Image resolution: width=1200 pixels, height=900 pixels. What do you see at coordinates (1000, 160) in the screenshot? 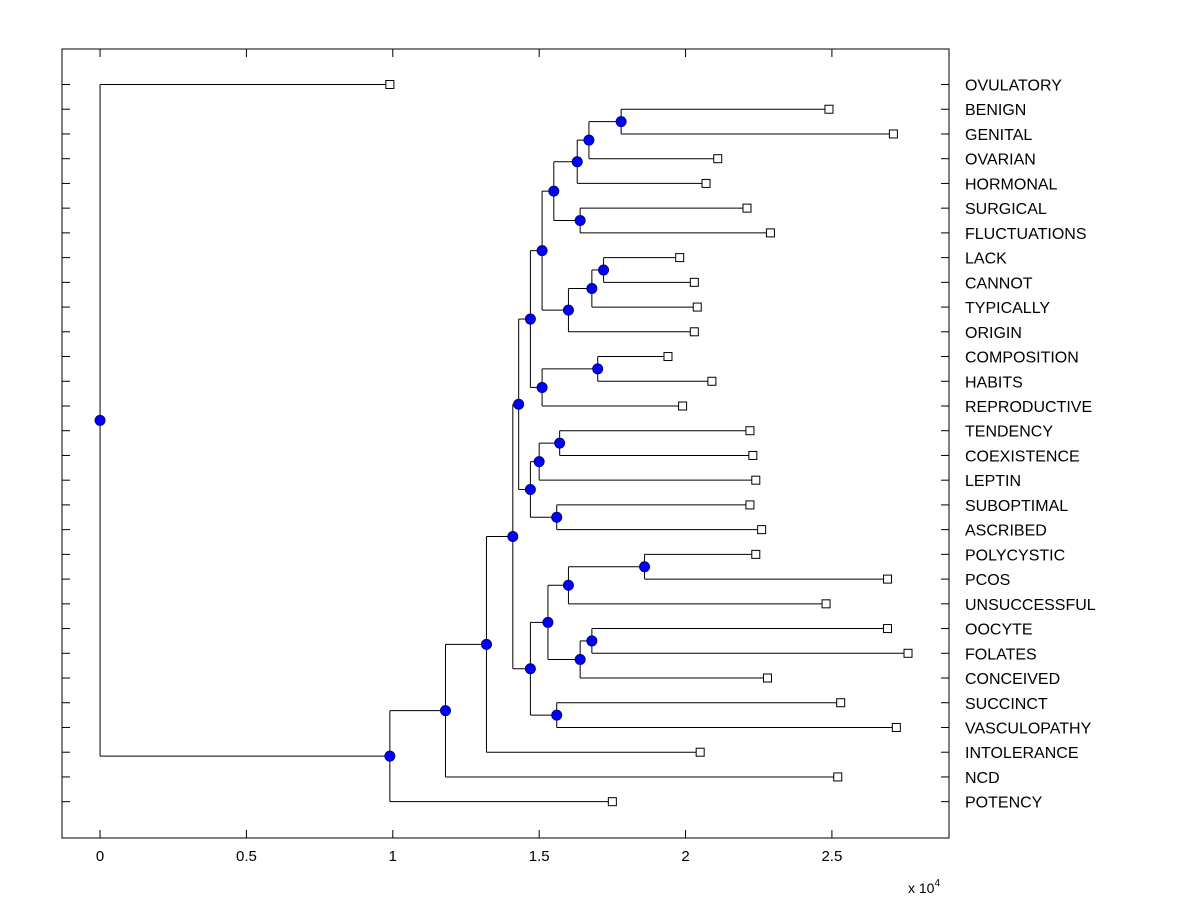
I see `leaf-label-ovarian: OVARIAN` at bounding box center [1000, 160].